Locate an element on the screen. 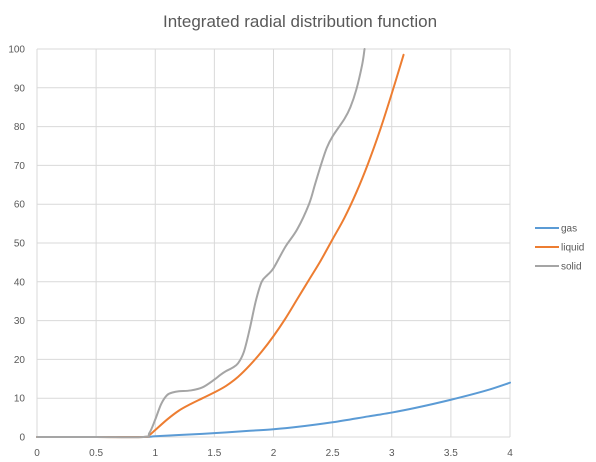  x-tick-label-5: 2.5 is located at coordinates (333, 453).